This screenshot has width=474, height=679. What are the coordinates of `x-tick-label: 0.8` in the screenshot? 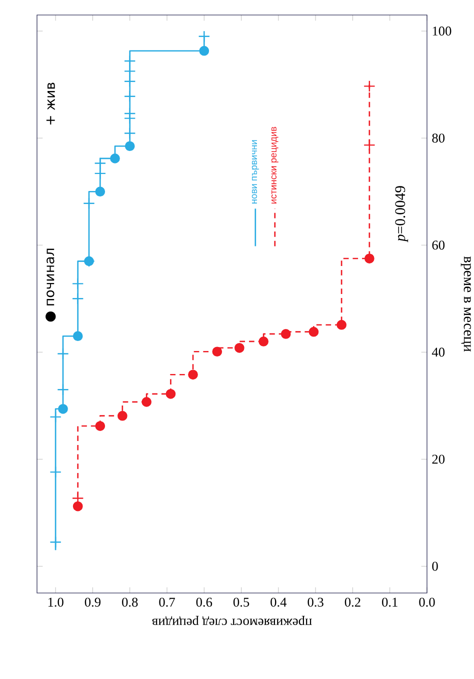 It's located at (130, 602).